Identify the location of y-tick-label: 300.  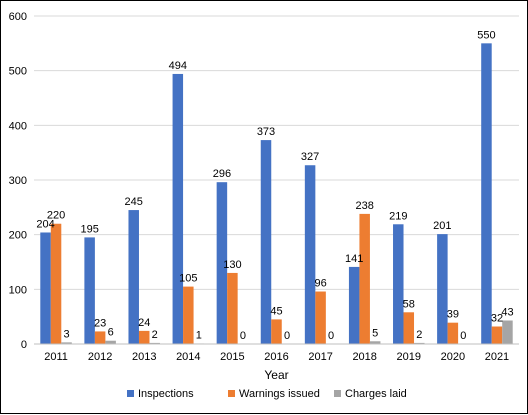
(18, 181).